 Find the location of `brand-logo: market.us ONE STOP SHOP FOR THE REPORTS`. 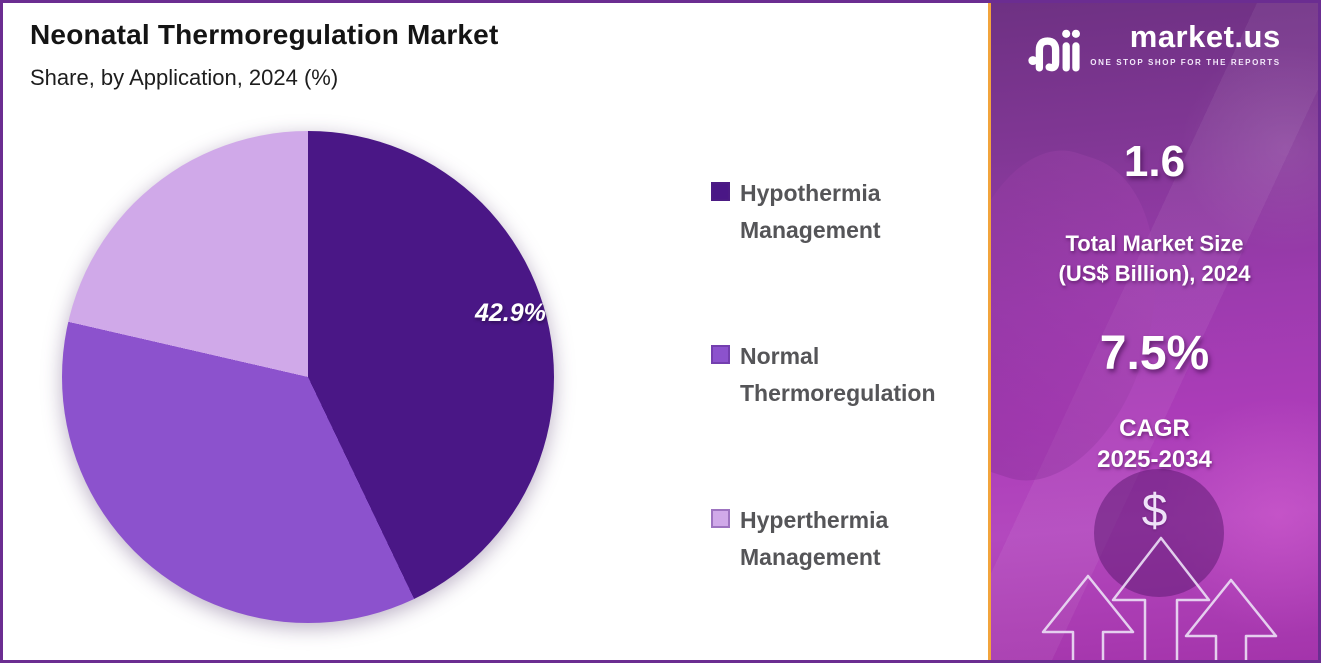

brand-logo: market.us ONE STOP SHOP FOR THE REPORTS is located at coordinates (1154, 47).